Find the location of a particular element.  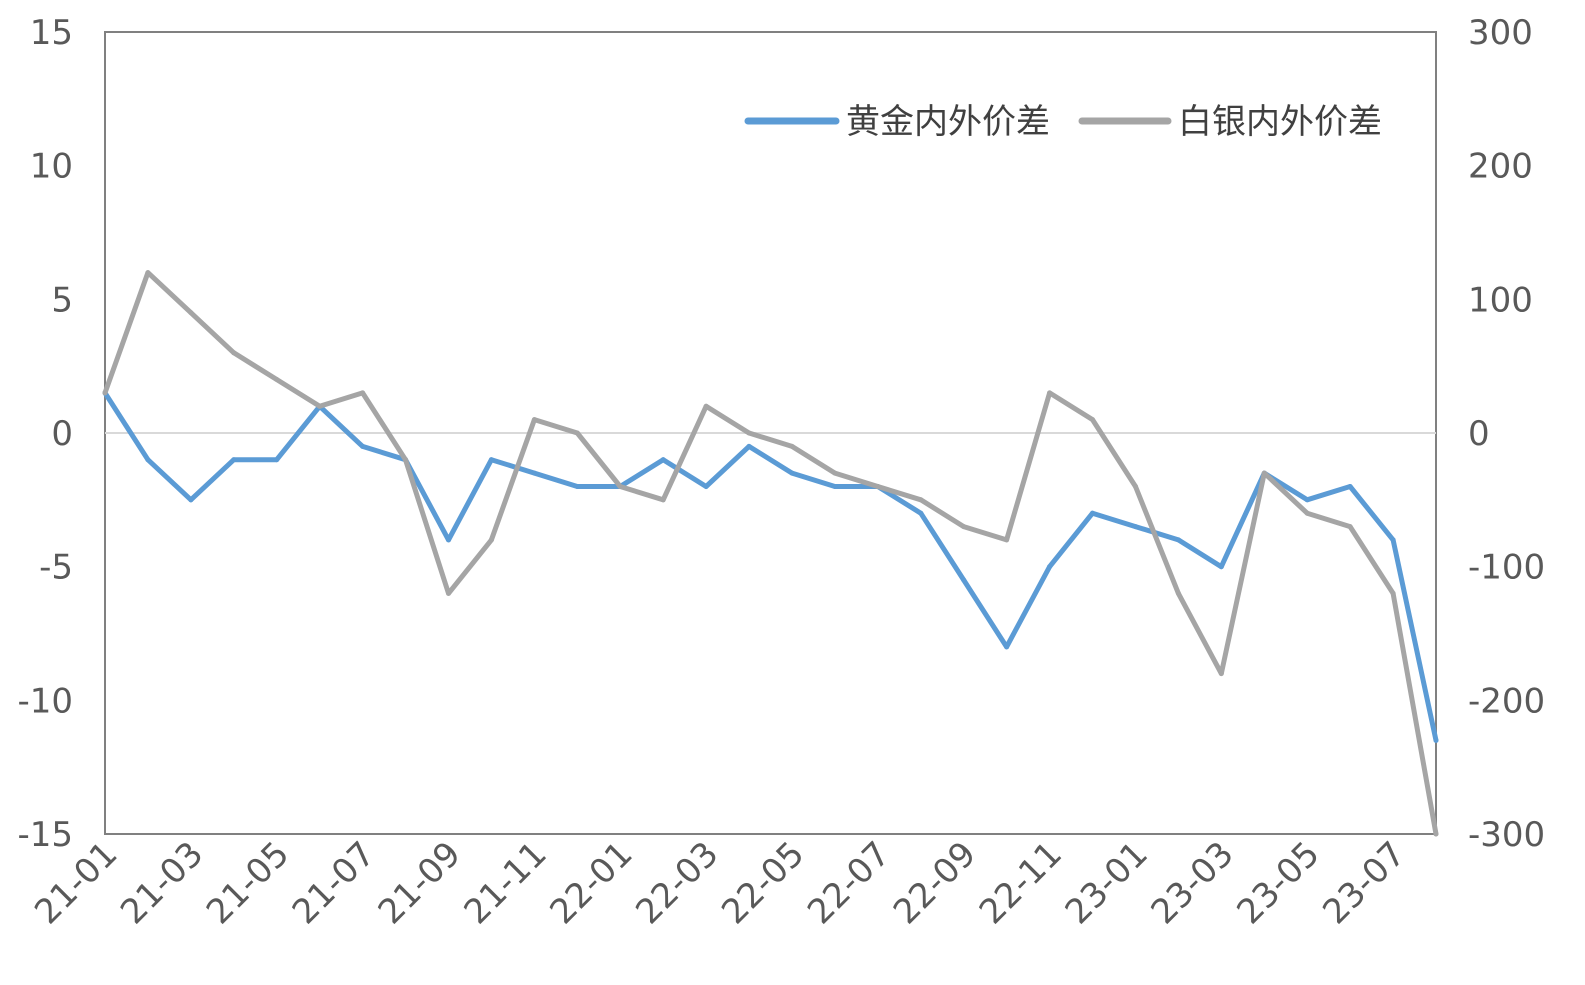

x-tick-label: 22-03 is located at coordinates (677, 883).